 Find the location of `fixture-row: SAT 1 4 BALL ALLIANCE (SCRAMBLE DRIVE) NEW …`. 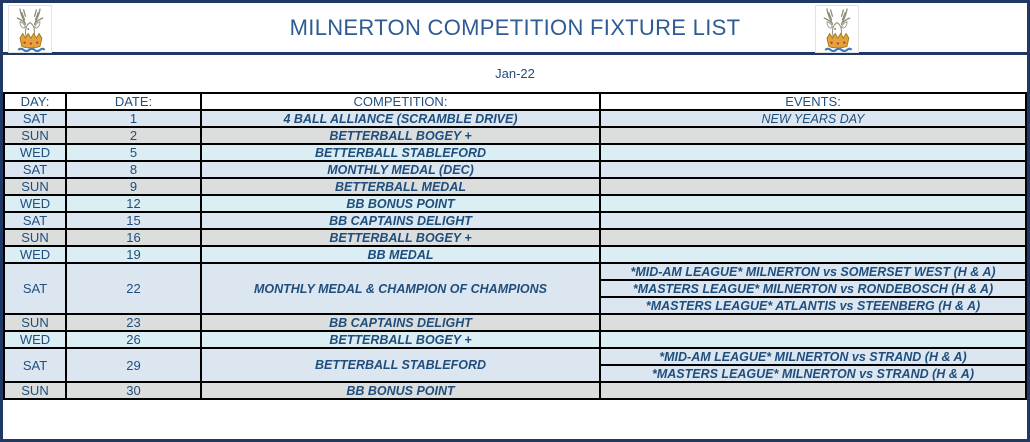

fixture-row: SAT 1 4 BALL ALLIANCE (SCRAMBLE DRIVE) NEW … is located at coordinates (515, 118).